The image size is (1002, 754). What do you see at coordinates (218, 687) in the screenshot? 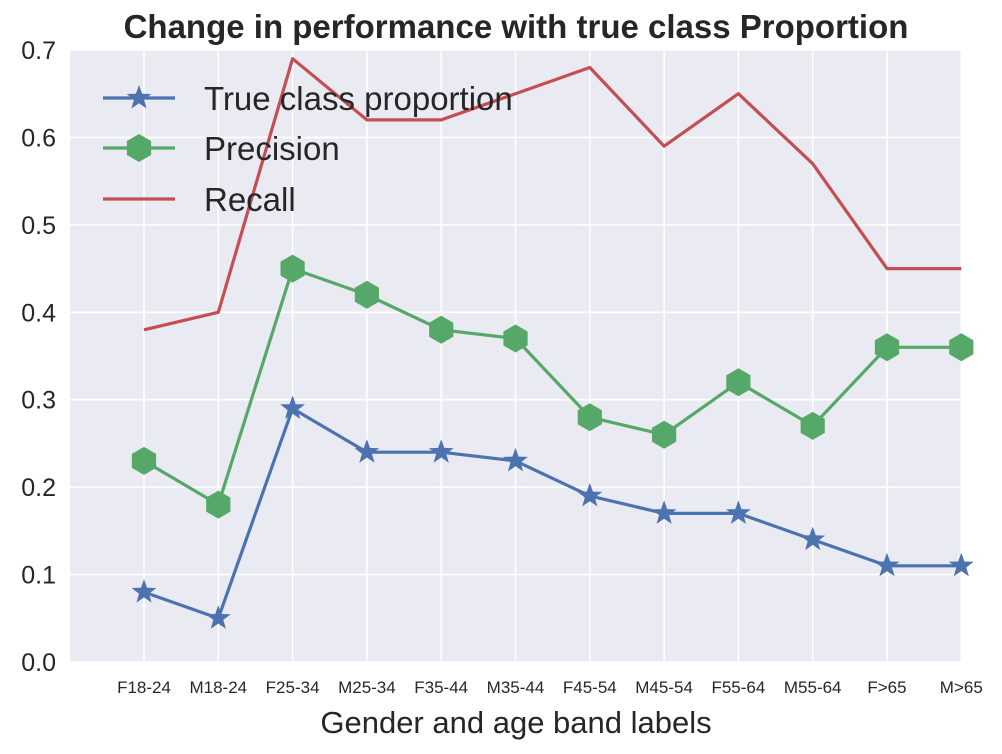
I see `x-tick-label: M18-24` at bounding box center [218, 687].